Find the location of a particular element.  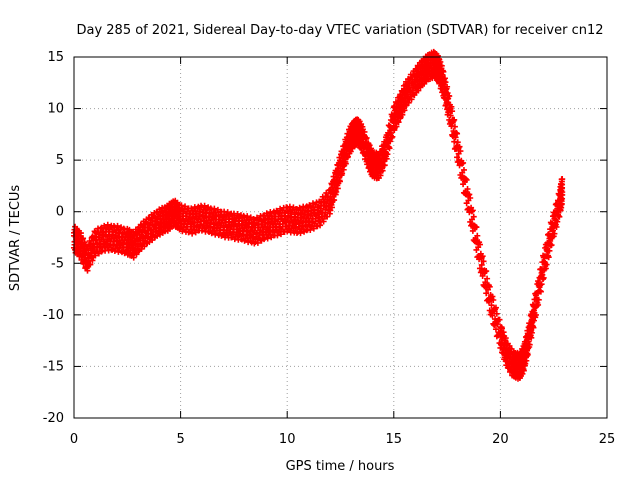

y-tick-label: -20 is located at coordinates (53, 418).